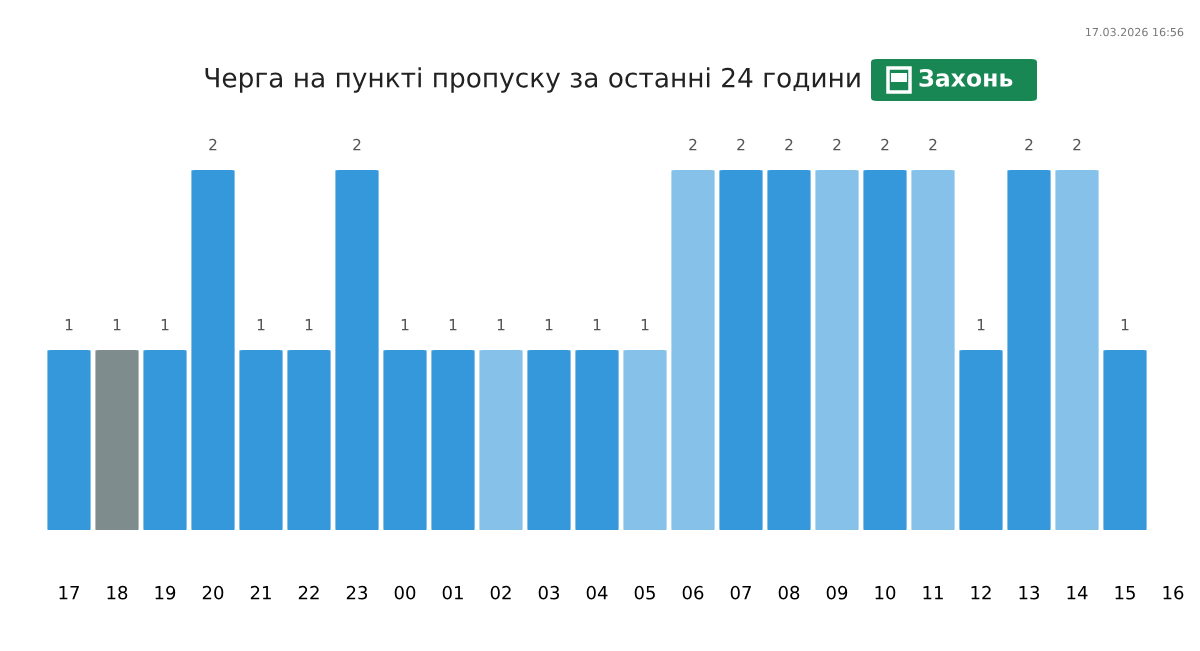 Image resolution: width=1200 pixels, height=651 pixels. Describe the element at coordinates (260, 592) in the screenshot. I see `x-tick-label: 21` at that location.